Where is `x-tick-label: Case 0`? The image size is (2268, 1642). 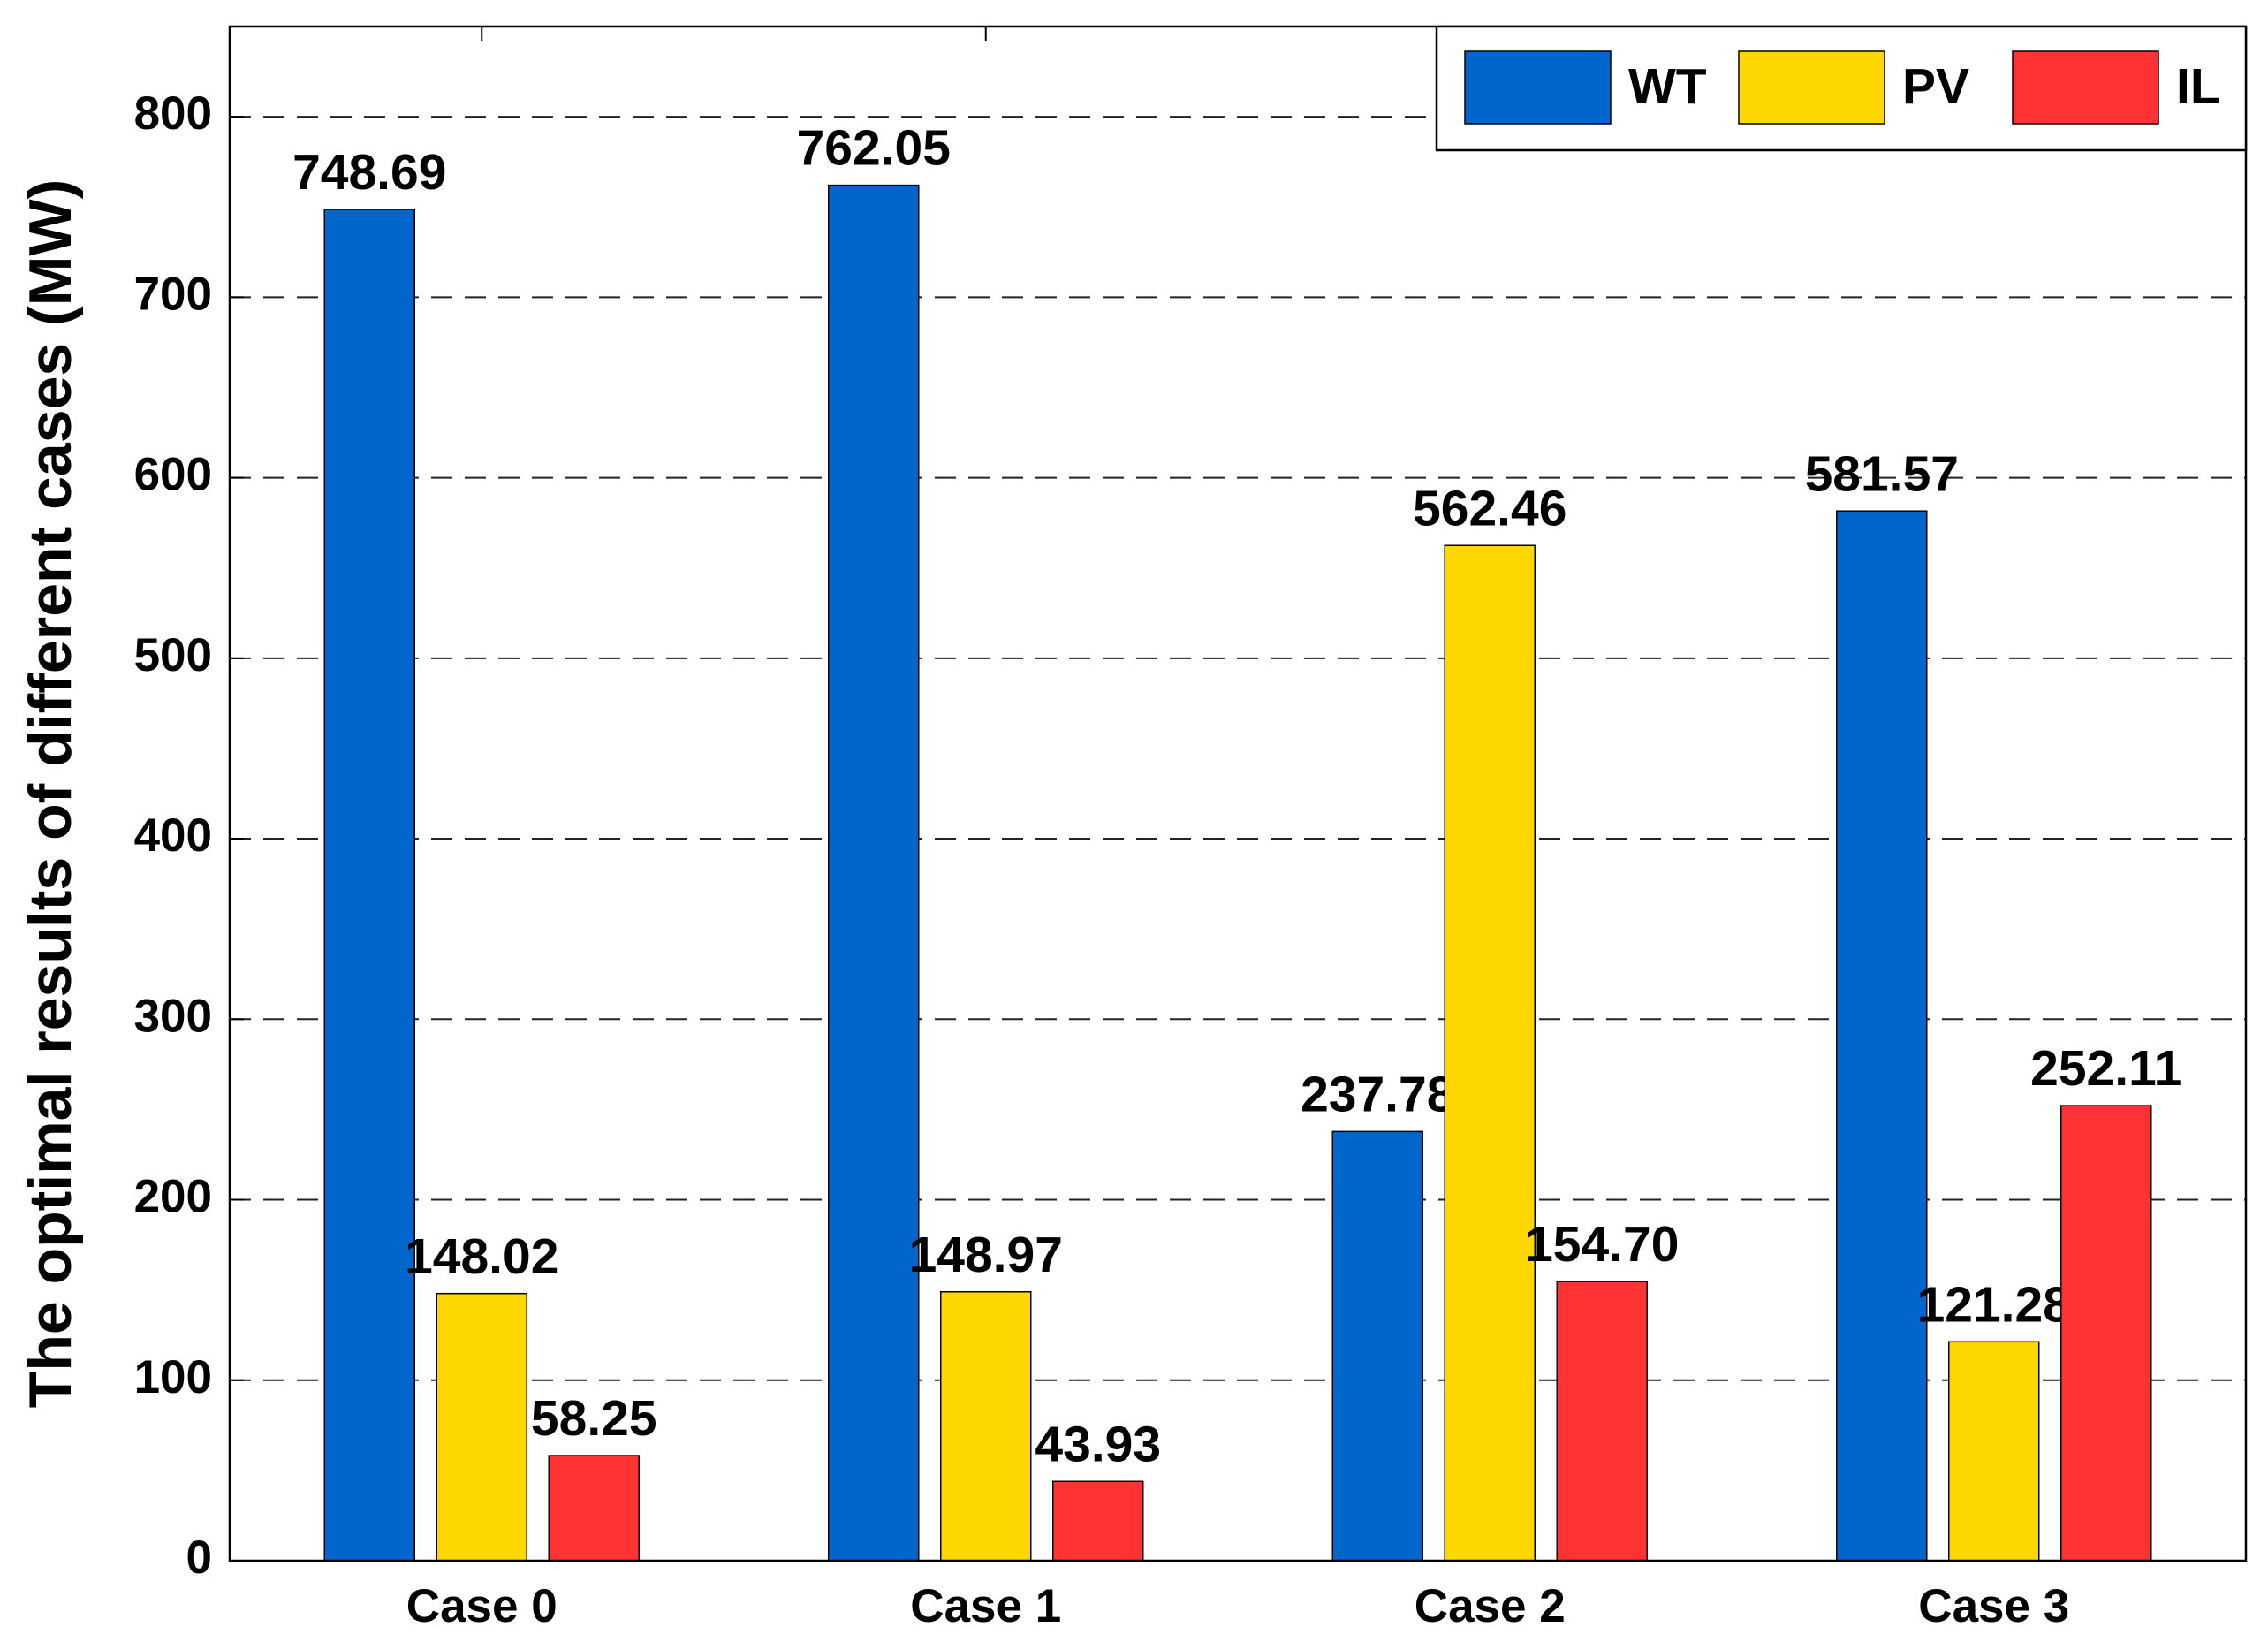 x-tick-label: Case 0 is located at coordinates (482, 1606).